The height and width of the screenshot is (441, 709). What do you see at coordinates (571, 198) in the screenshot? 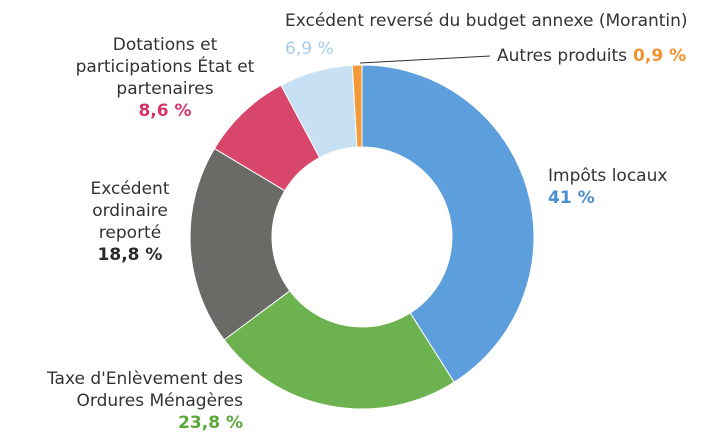
I see `value-label: 41 %` at bounding box center [571, 198].